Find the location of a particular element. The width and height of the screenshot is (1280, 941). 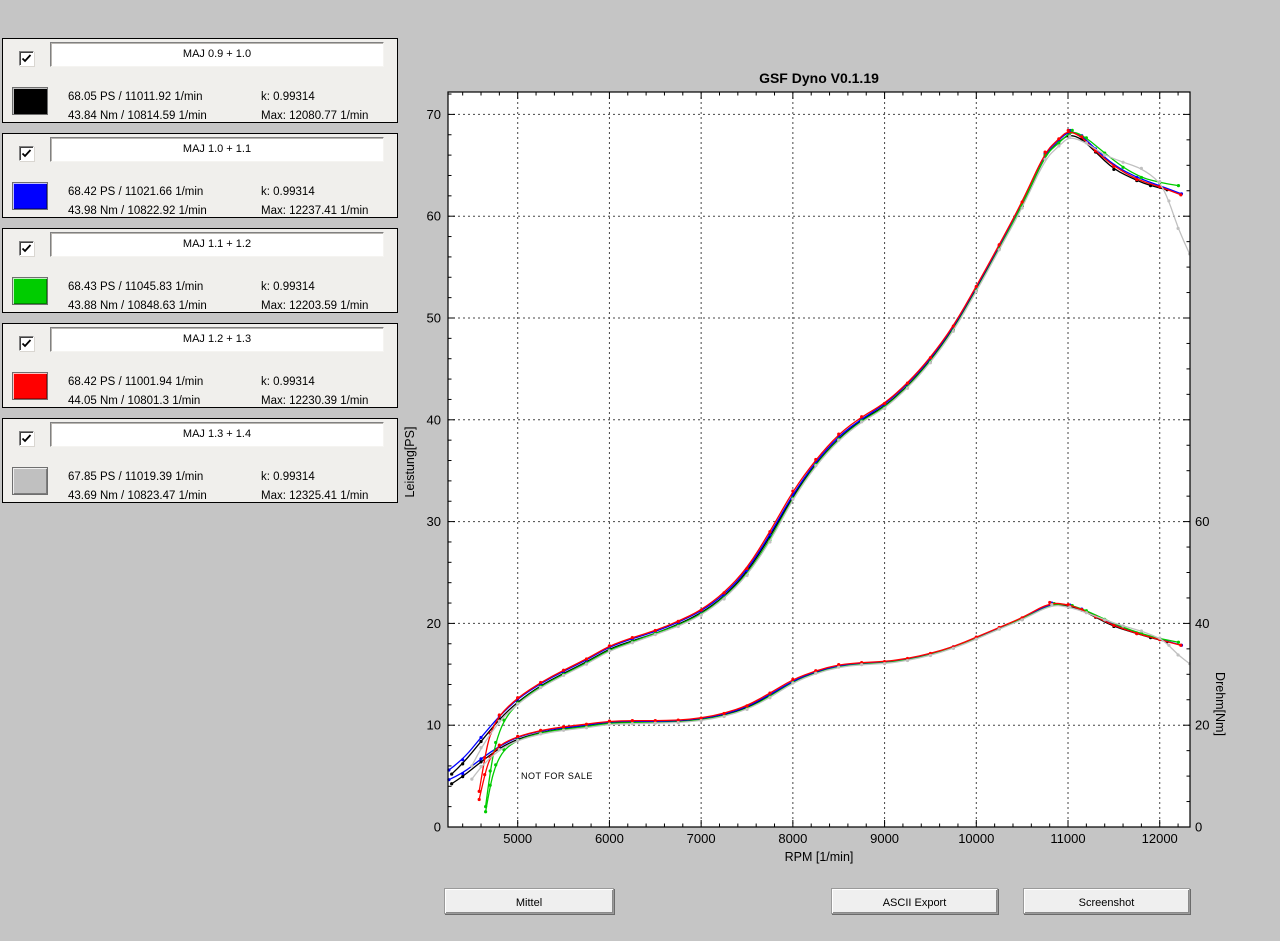

x-tick-label: 6000 is located at coordinates (609, 838).